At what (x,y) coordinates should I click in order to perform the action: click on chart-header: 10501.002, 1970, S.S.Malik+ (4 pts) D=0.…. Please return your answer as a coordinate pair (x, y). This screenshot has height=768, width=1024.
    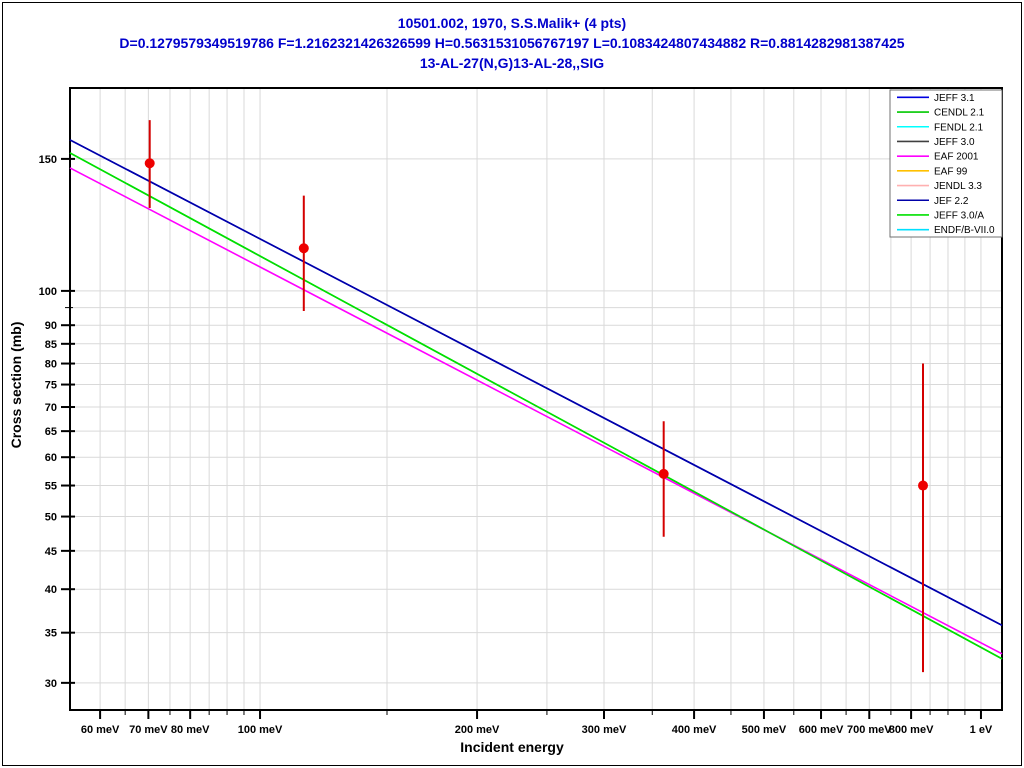
    Looking at the image, I should click on (512, 43).